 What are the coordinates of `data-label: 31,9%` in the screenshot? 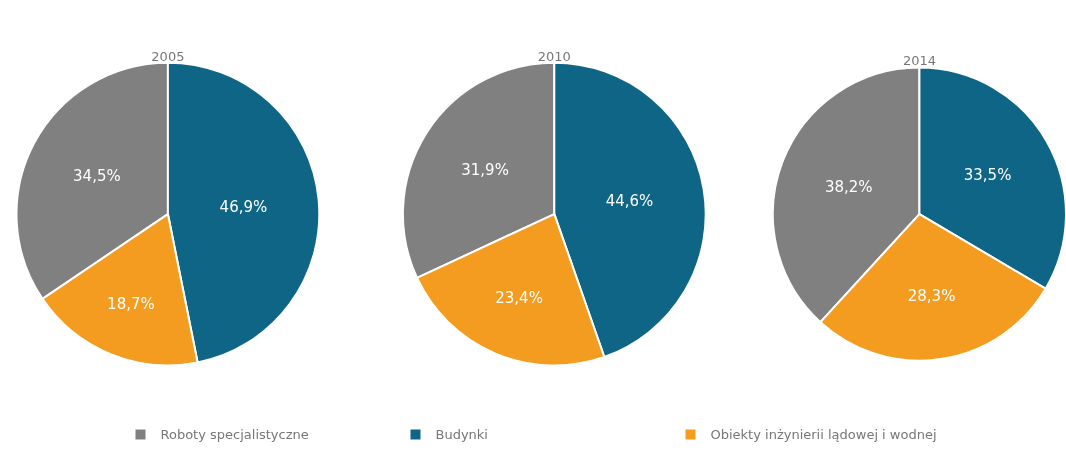 It's located at (485, 169).